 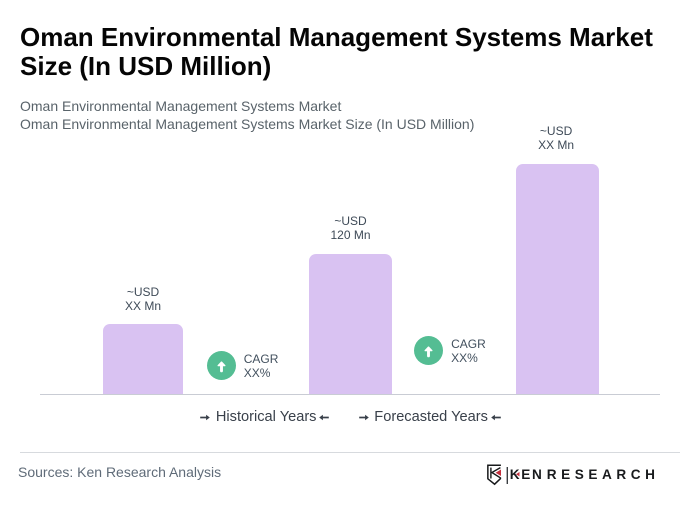 I want to click on svg-text: RESEARCH, so click(x=601, y=474).